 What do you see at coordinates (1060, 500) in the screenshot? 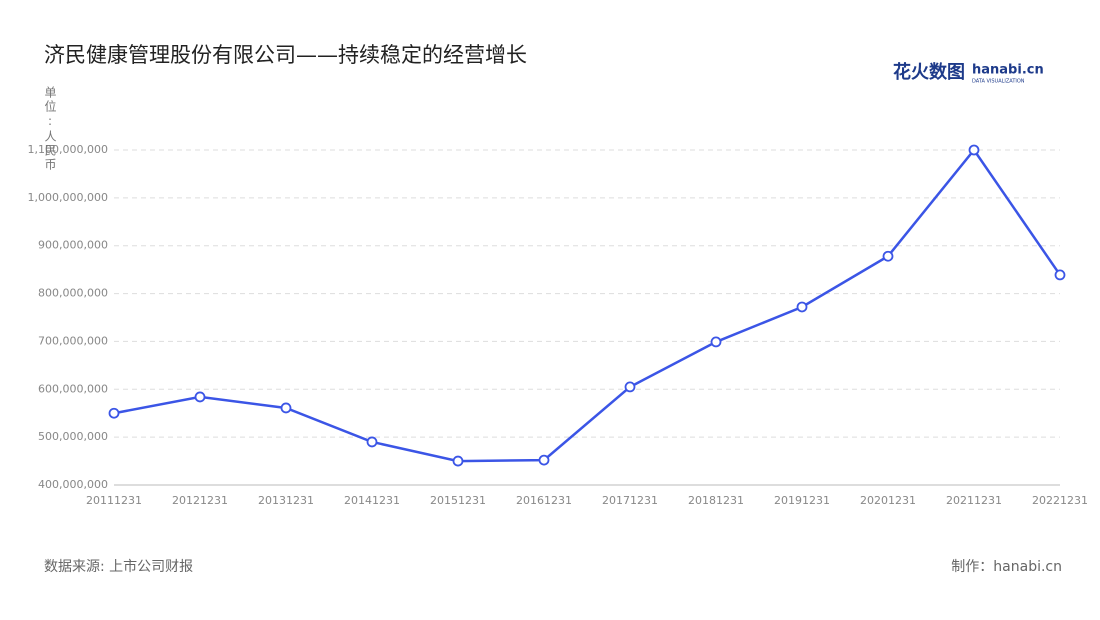
I see `x-tick-label: 20221231` at bounding box center [1060, 500].